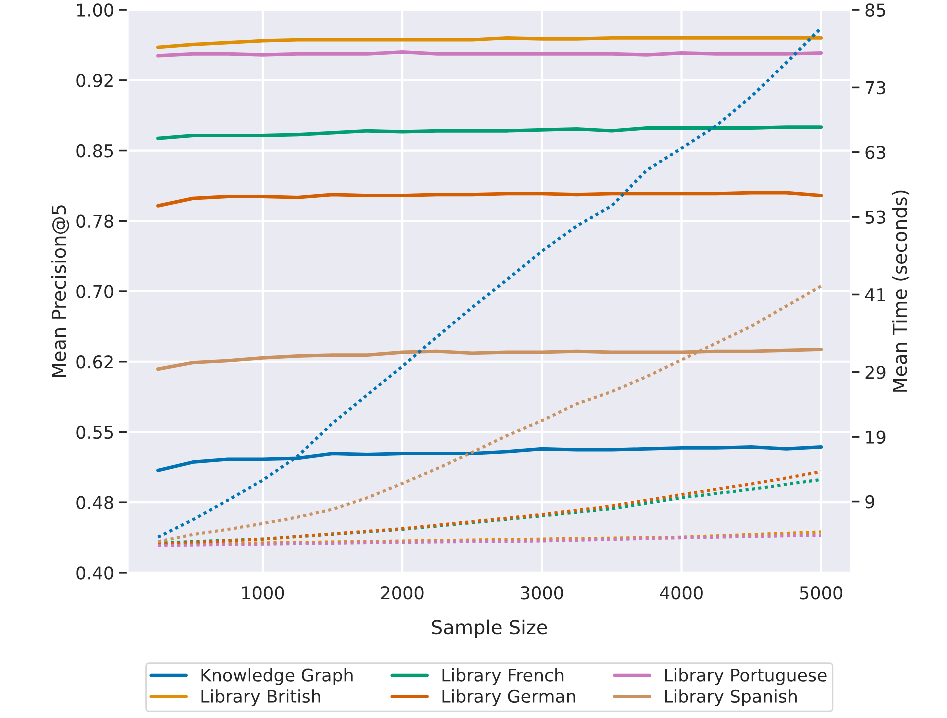  I want to click on y-tick-label: 0.92, so click(94, 81).